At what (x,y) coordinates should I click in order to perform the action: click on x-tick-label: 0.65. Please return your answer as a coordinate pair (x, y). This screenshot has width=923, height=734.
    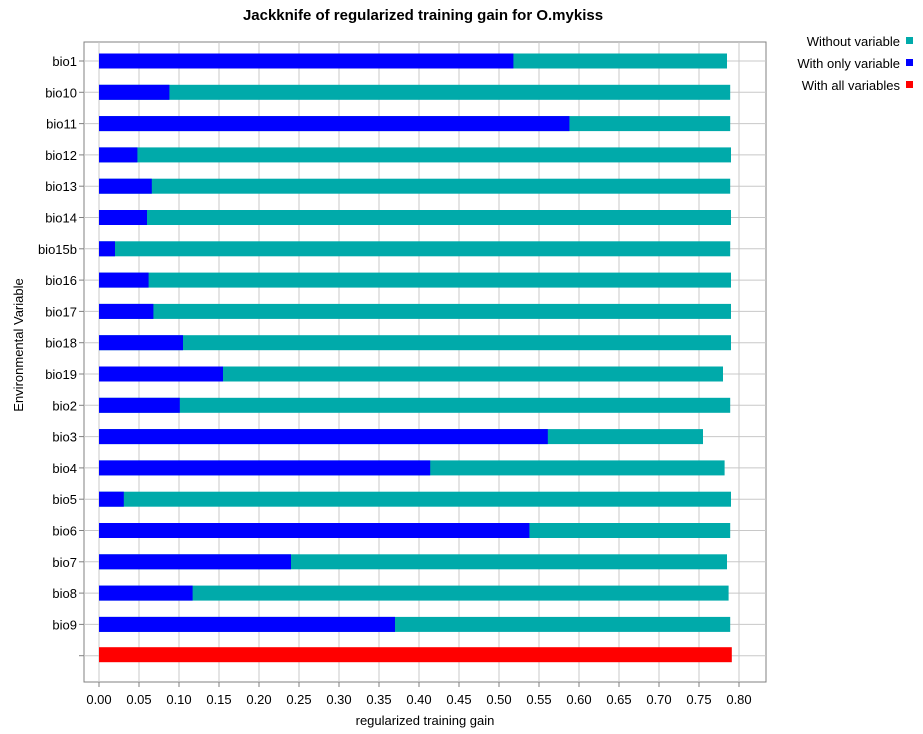
    Looking at the image, I should click on (618, 699).